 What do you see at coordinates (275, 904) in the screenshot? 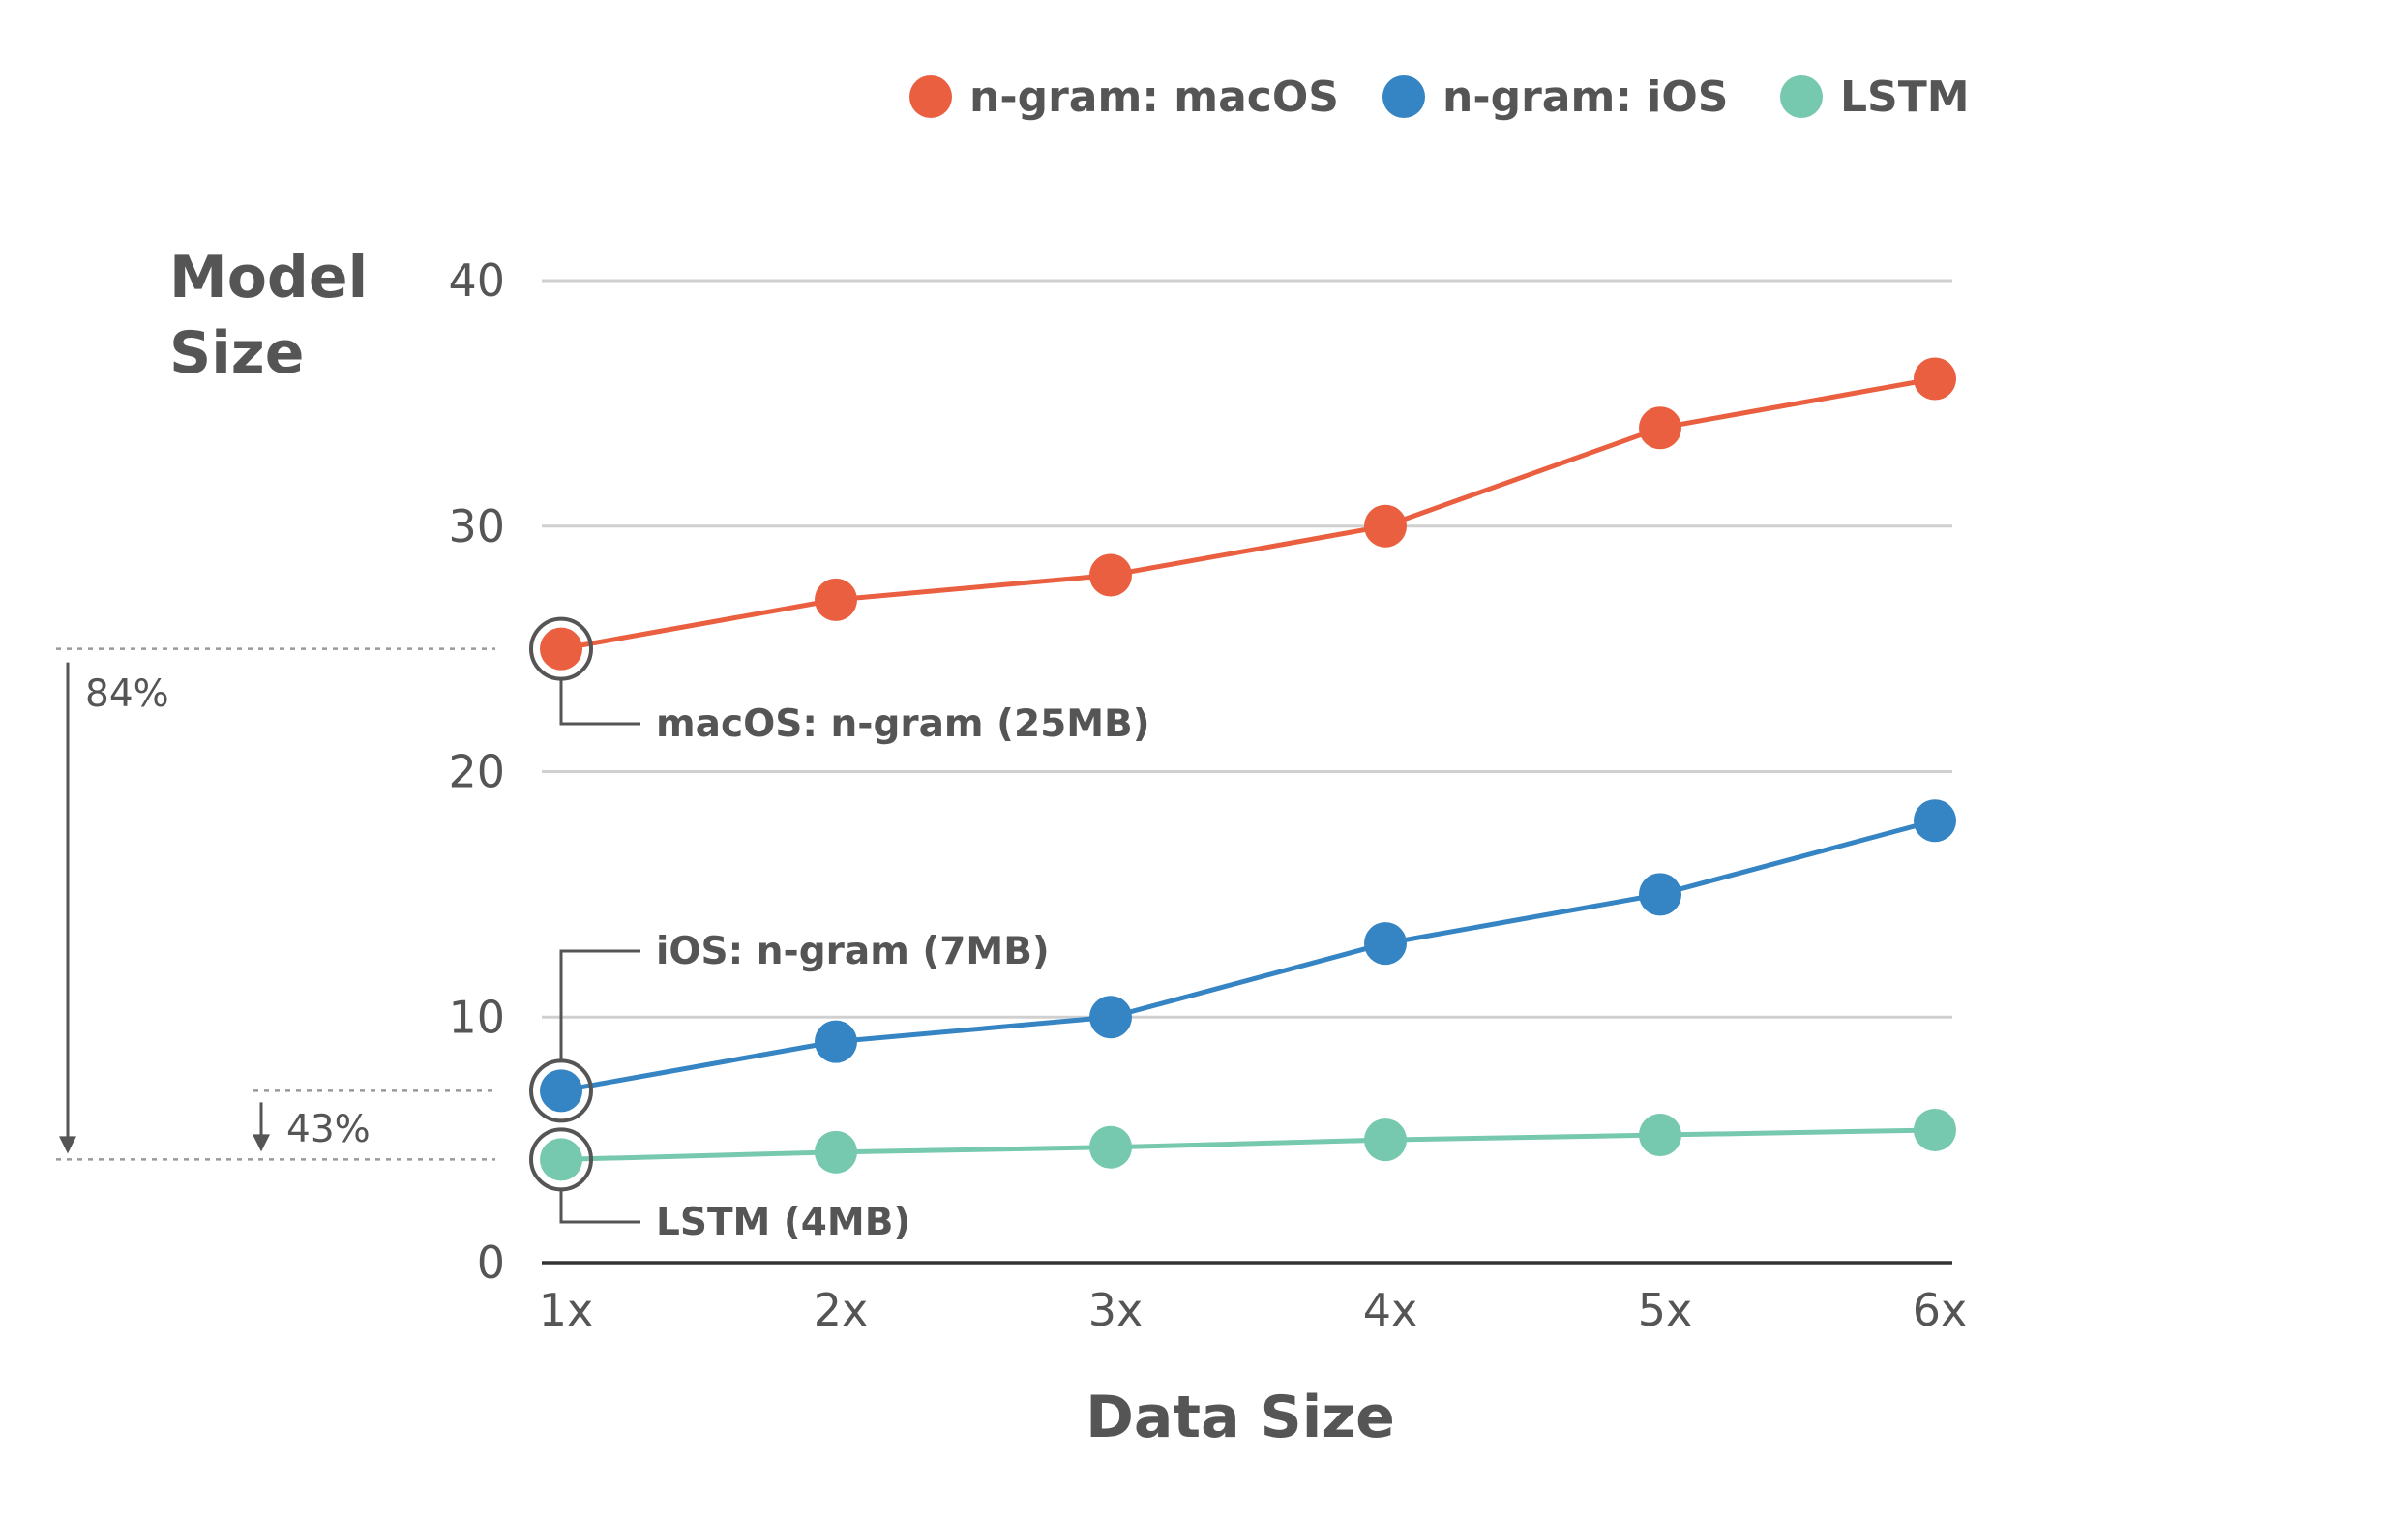
I see `reduction-guides` at bounding box center [275, 904].